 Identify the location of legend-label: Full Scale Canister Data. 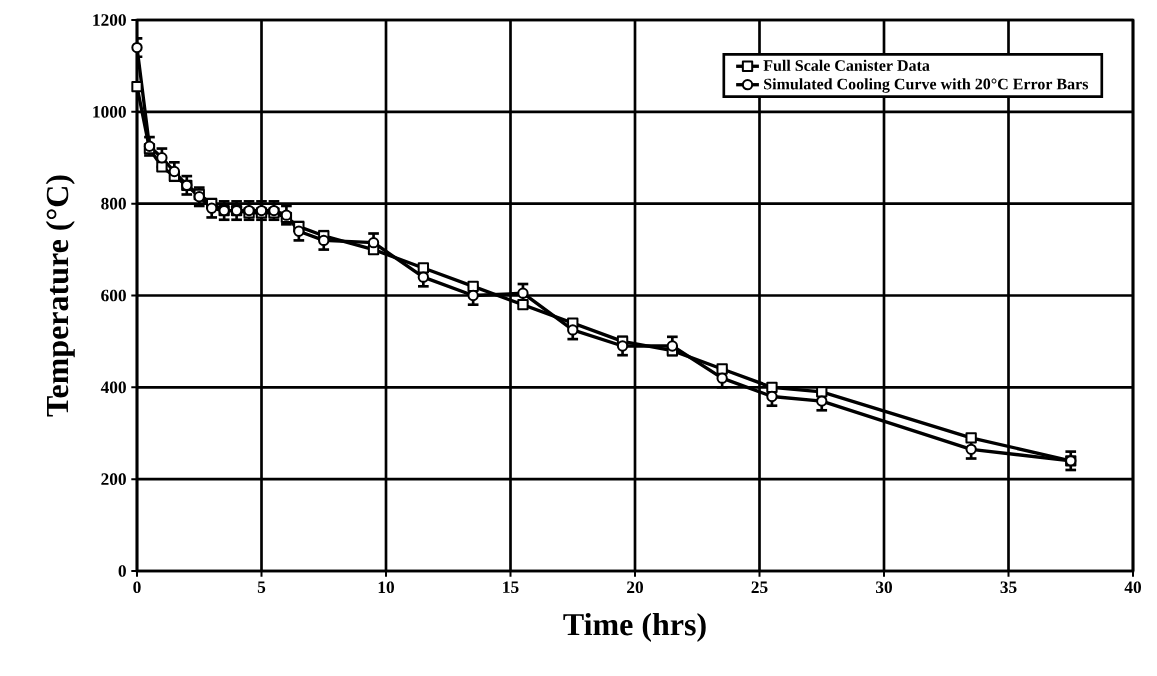
(846, 65).